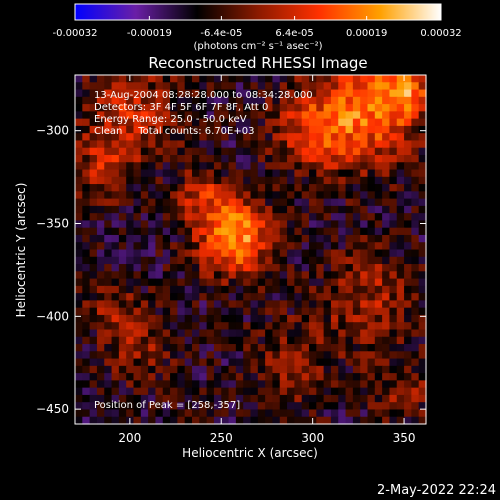 The image size is (500, 500). What do you see at coordinates (149, 33) in the screenshot?
I see `colorbar-tick-label: -0.00019` at bounding box center [149, 33].